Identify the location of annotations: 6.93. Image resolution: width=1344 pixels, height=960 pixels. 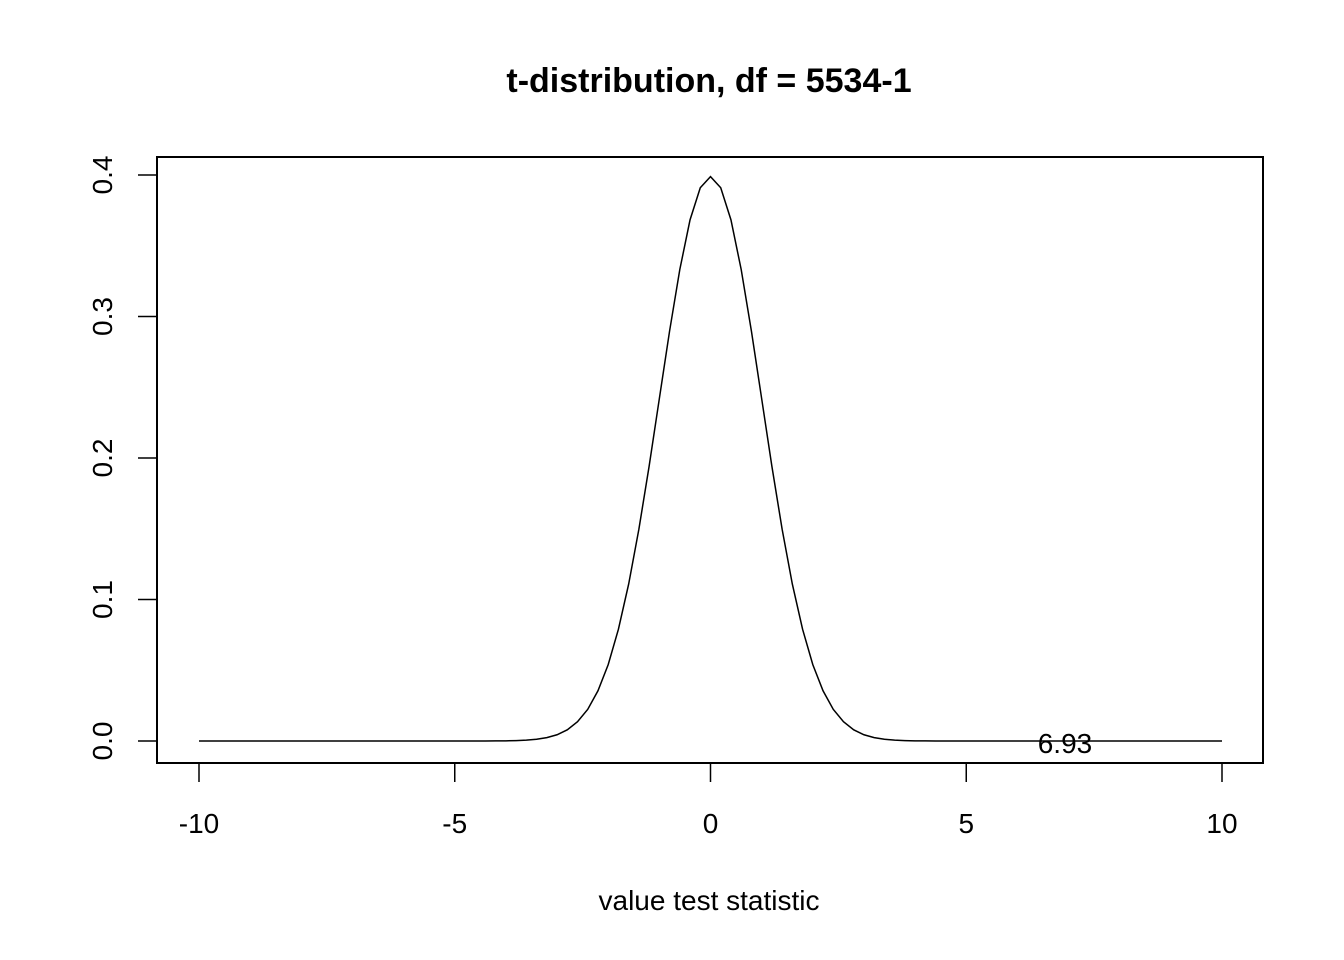
(1065, 743).